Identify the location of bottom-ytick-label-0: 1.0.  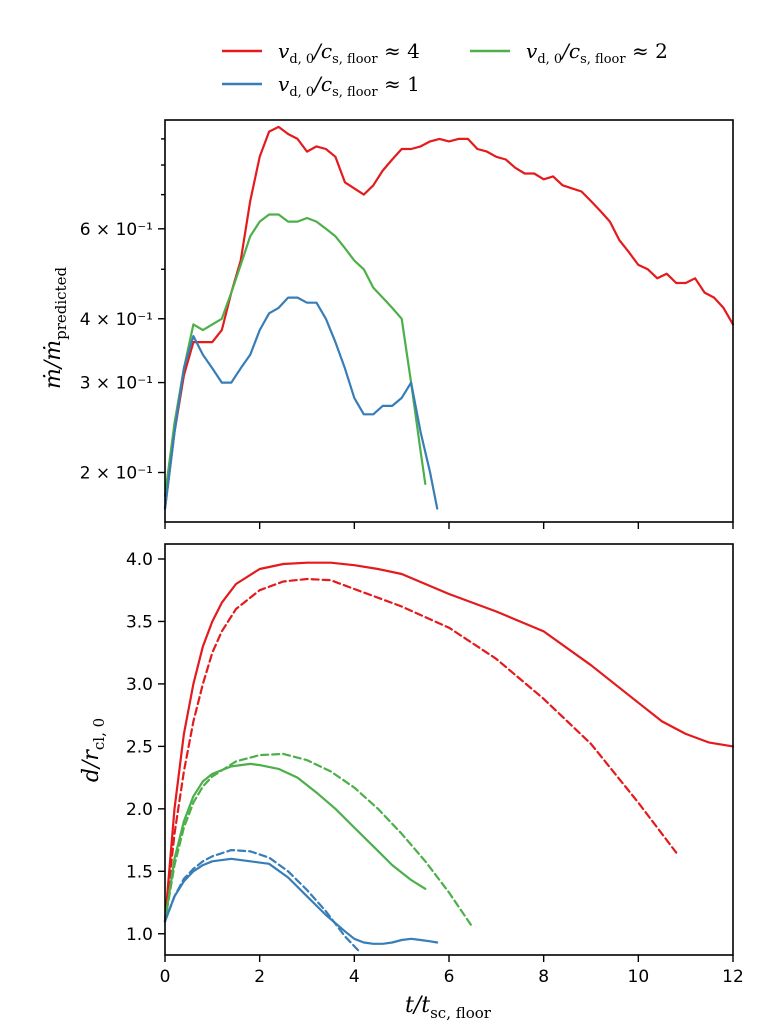
(139, 935).